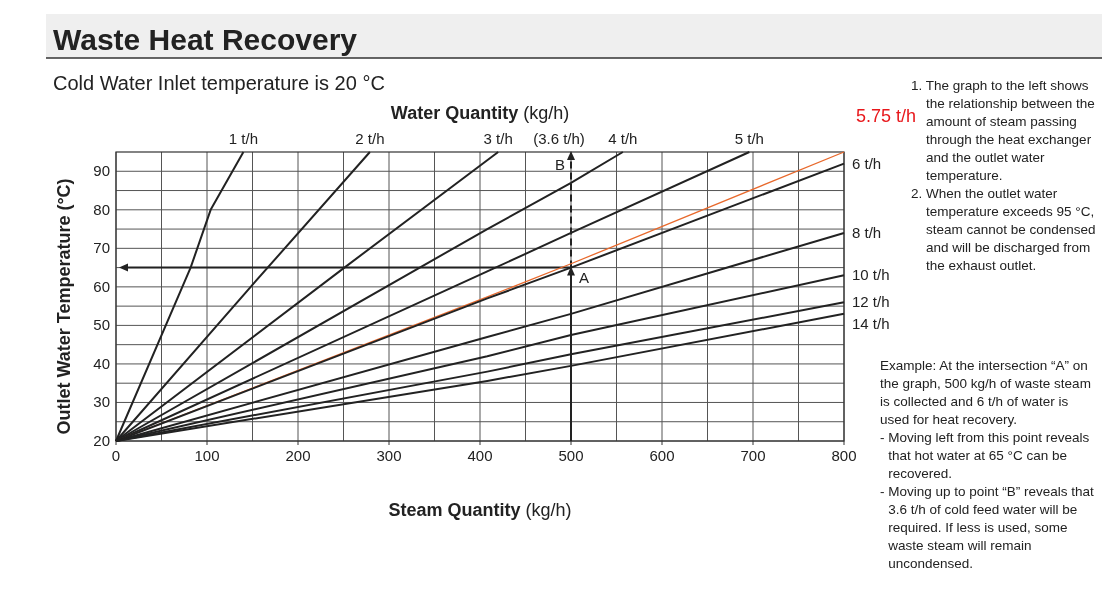 Image resolution: width=1110 pixels, height=590 pixels. What do you see at coordinates (498, 138) in the screenshot?
I see `series-label: 3 t/h` at bounding box center [498, 138].